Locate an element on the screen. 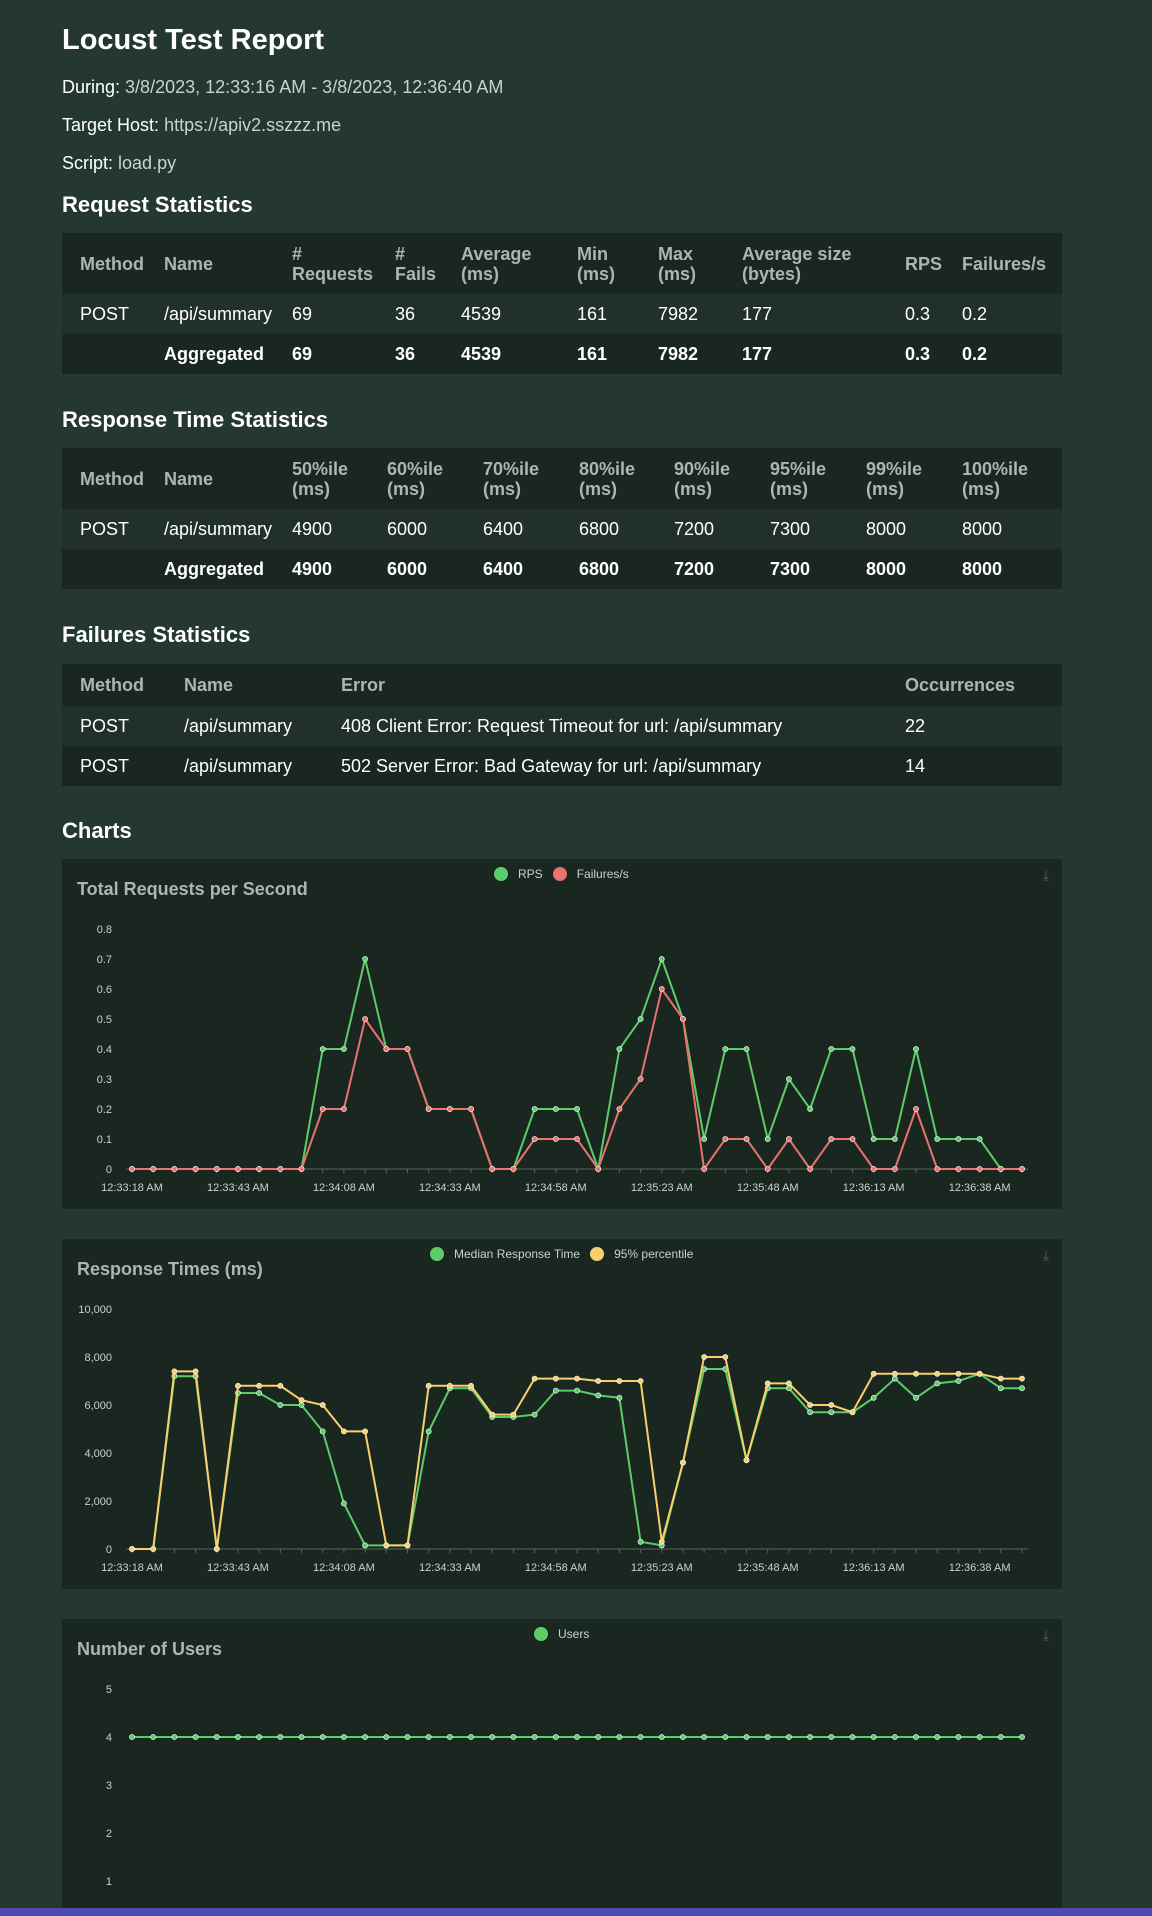 The image size is (1152, 1916). legend-item-95th: 95% percentile is located at coordinates (641, 1254).